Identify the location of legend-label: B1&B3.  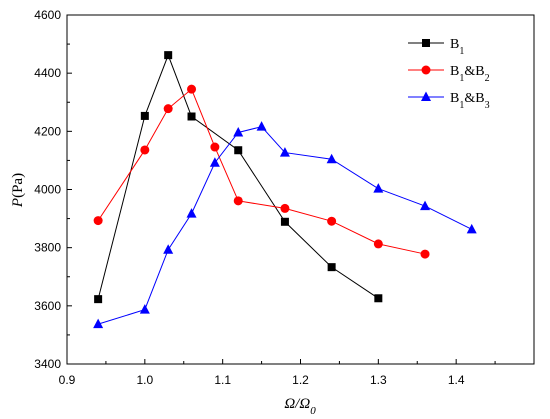
(470, 101).